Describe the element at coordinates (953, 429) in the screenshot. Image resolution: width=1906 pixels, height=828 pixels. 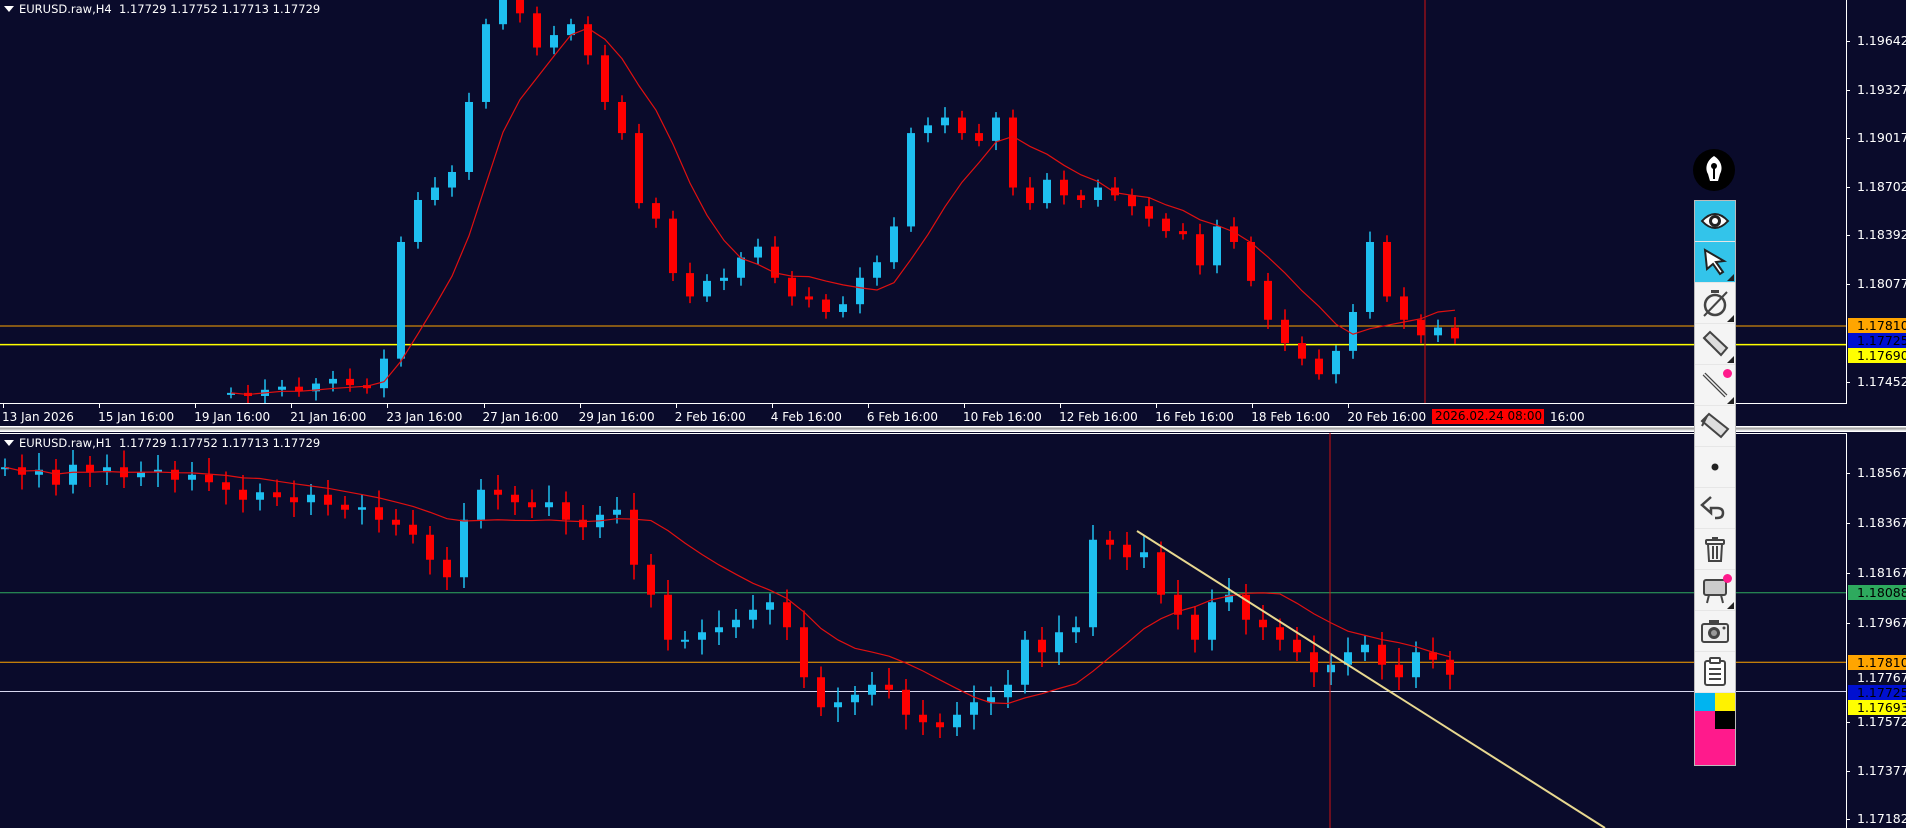
I see `pane-separator` at that location.